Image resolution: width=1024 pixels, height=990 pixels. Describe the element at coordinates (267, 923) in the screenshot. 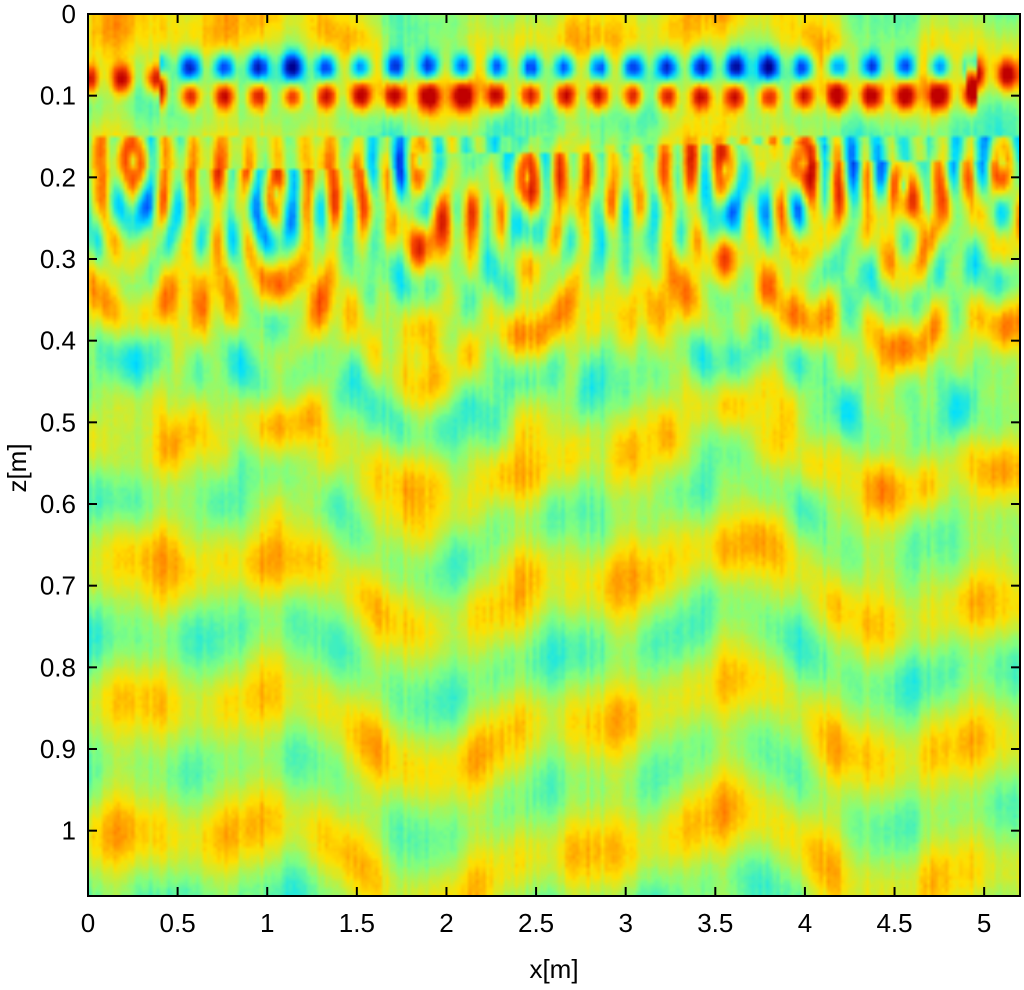

I see `x-tick-label: 1` at that location.